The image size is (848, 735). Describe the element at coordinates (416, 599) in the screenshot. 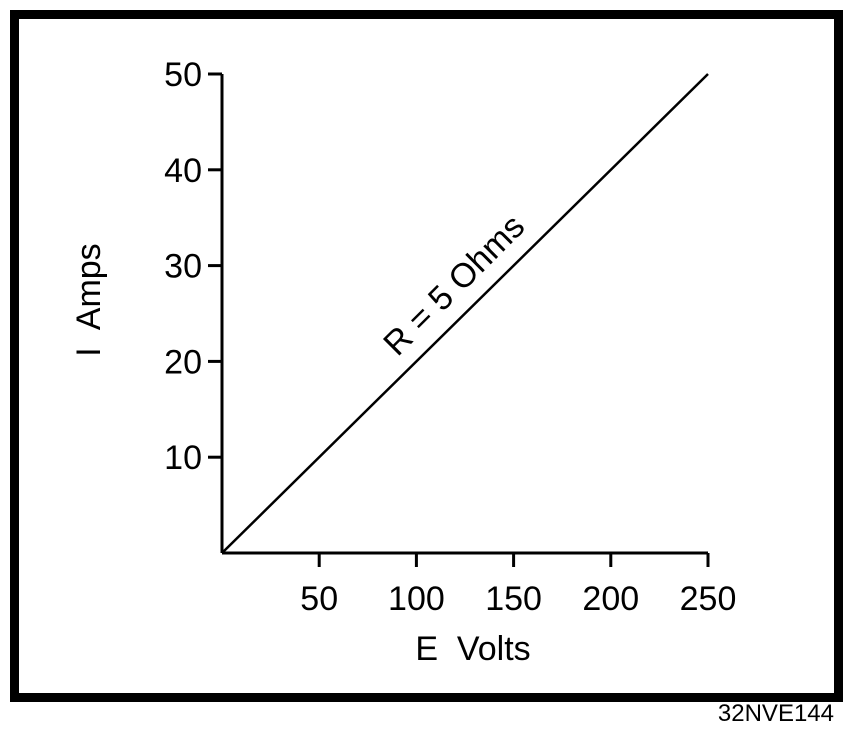

I see `x-tick-label: 100` at that location.